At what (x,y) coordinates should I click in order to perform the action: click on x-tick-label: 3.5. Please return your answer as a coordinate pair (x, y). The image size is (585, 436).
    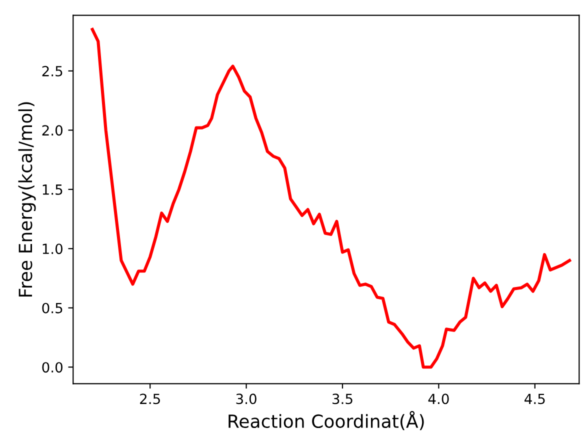
    Looking at the image, I should click on (342, 399).